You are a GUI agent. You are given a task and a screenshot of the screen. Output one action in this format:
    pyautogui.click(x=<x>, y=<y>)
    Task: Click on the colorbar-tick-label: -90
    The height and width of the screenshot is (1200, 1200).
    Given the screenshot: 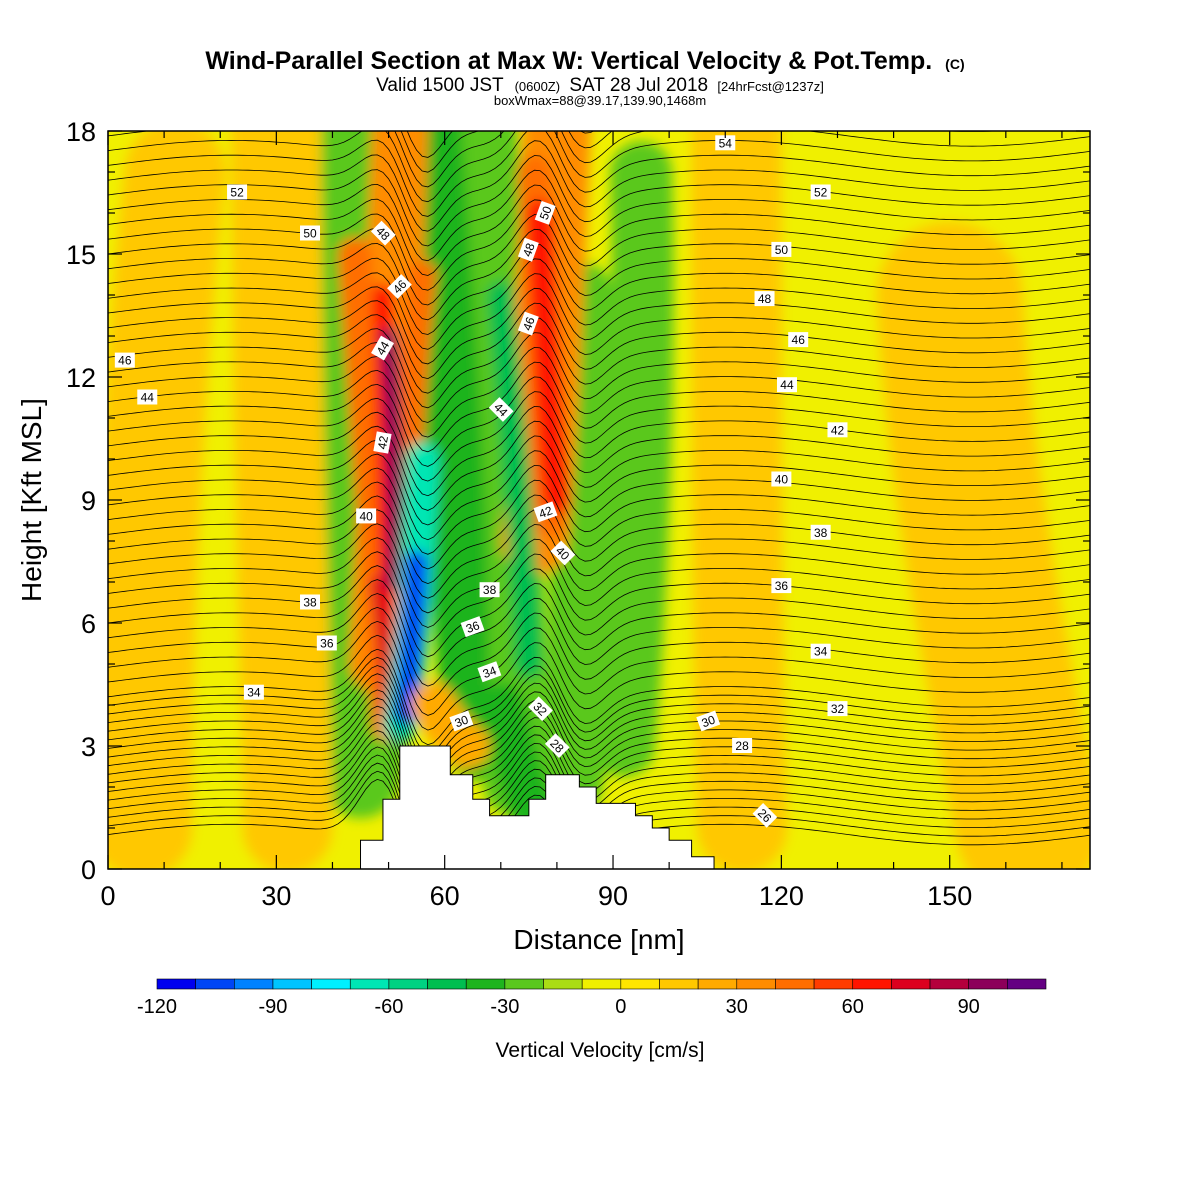 What is the action you would take?
    pyautogui.click(x=273, y=1007)
    